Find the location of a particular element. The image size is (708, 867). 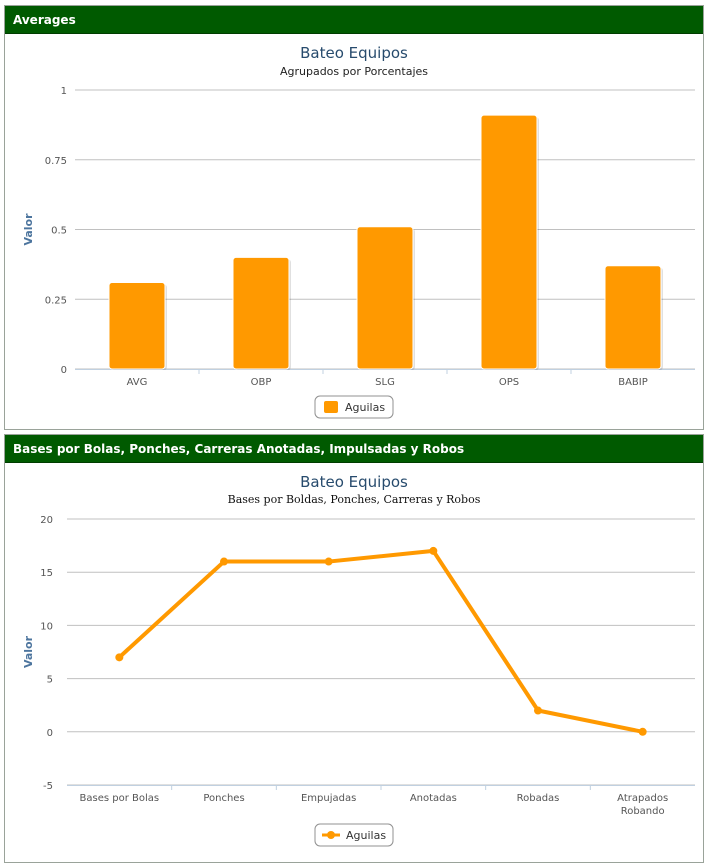

x-tick-label: Atrapados Robando is located at coordinates (642, 805).